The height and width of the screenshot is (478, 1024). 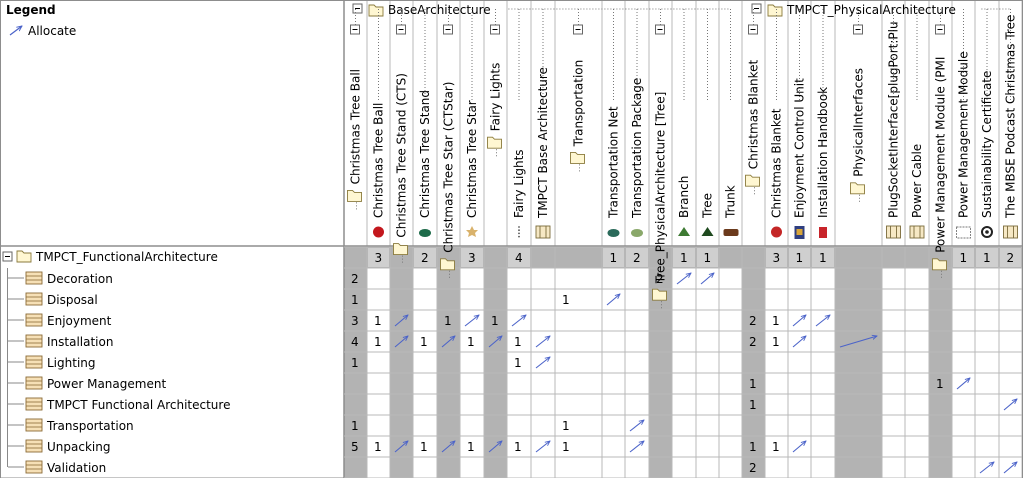 I want to click on column-label: Enjoyment Control Unit, so click(x=800, y=148).